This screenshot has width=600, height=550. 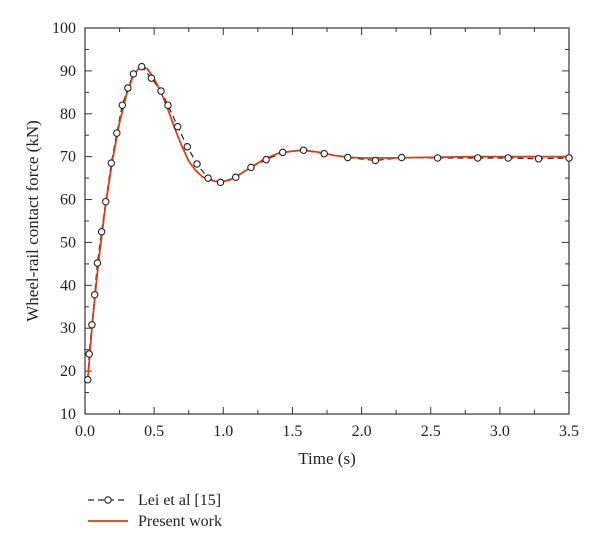 I want to click on legend-swatch-lei-marker, so click(x=108, y=500).